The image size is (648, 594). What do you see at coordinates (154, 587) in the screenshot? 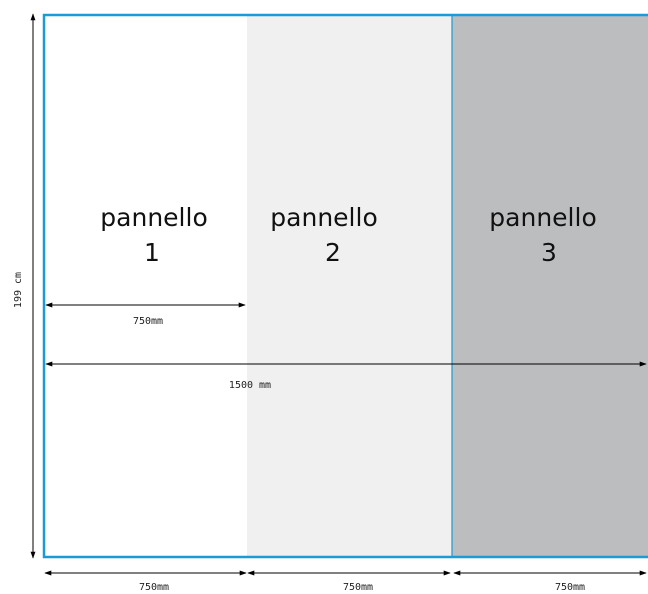
I see `bottom-dimension-label-1: 750mm` at bounding box center [154, 587].